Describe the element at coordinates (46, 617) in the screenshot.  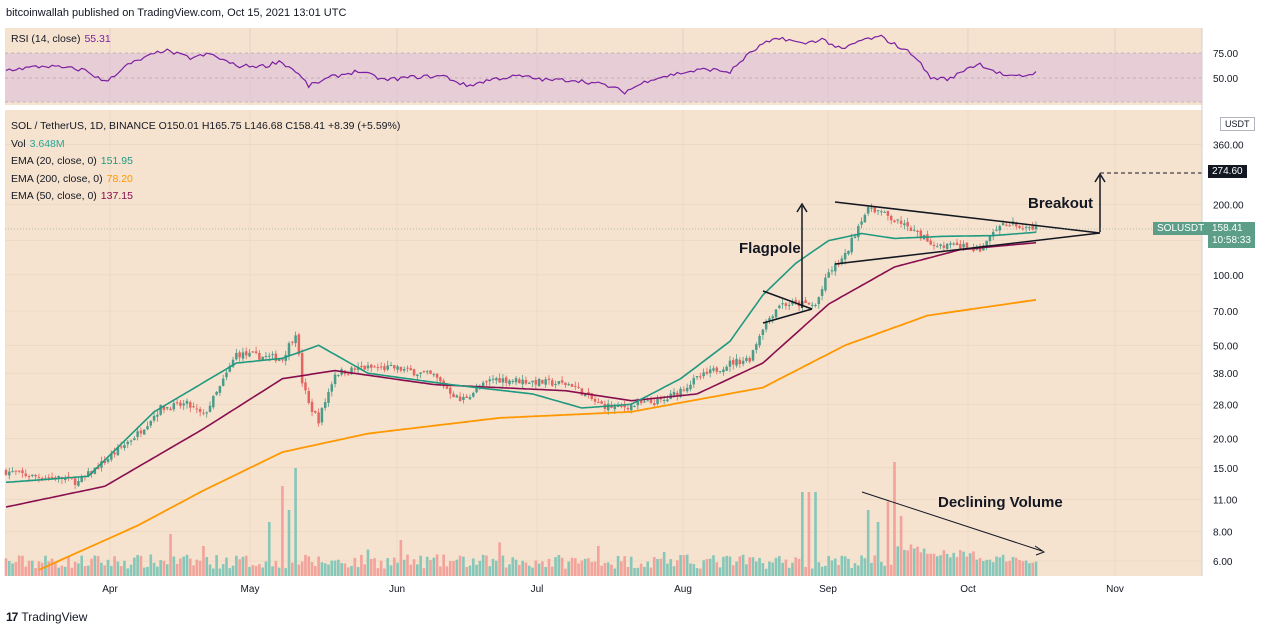
I see `footer-brand: 17 TradingView` at that location.